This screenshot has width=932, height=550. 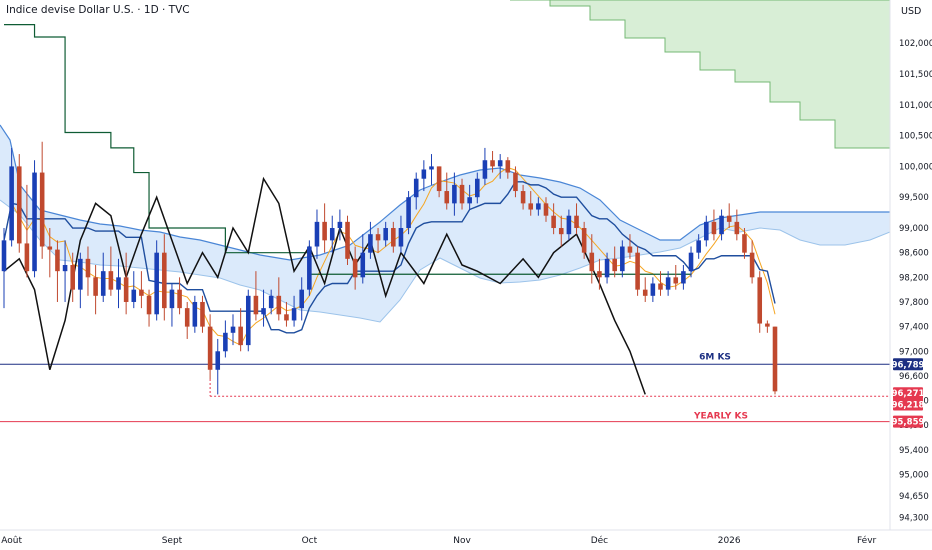 I want to click on currency-label: USD, so click(x=911, y=11).